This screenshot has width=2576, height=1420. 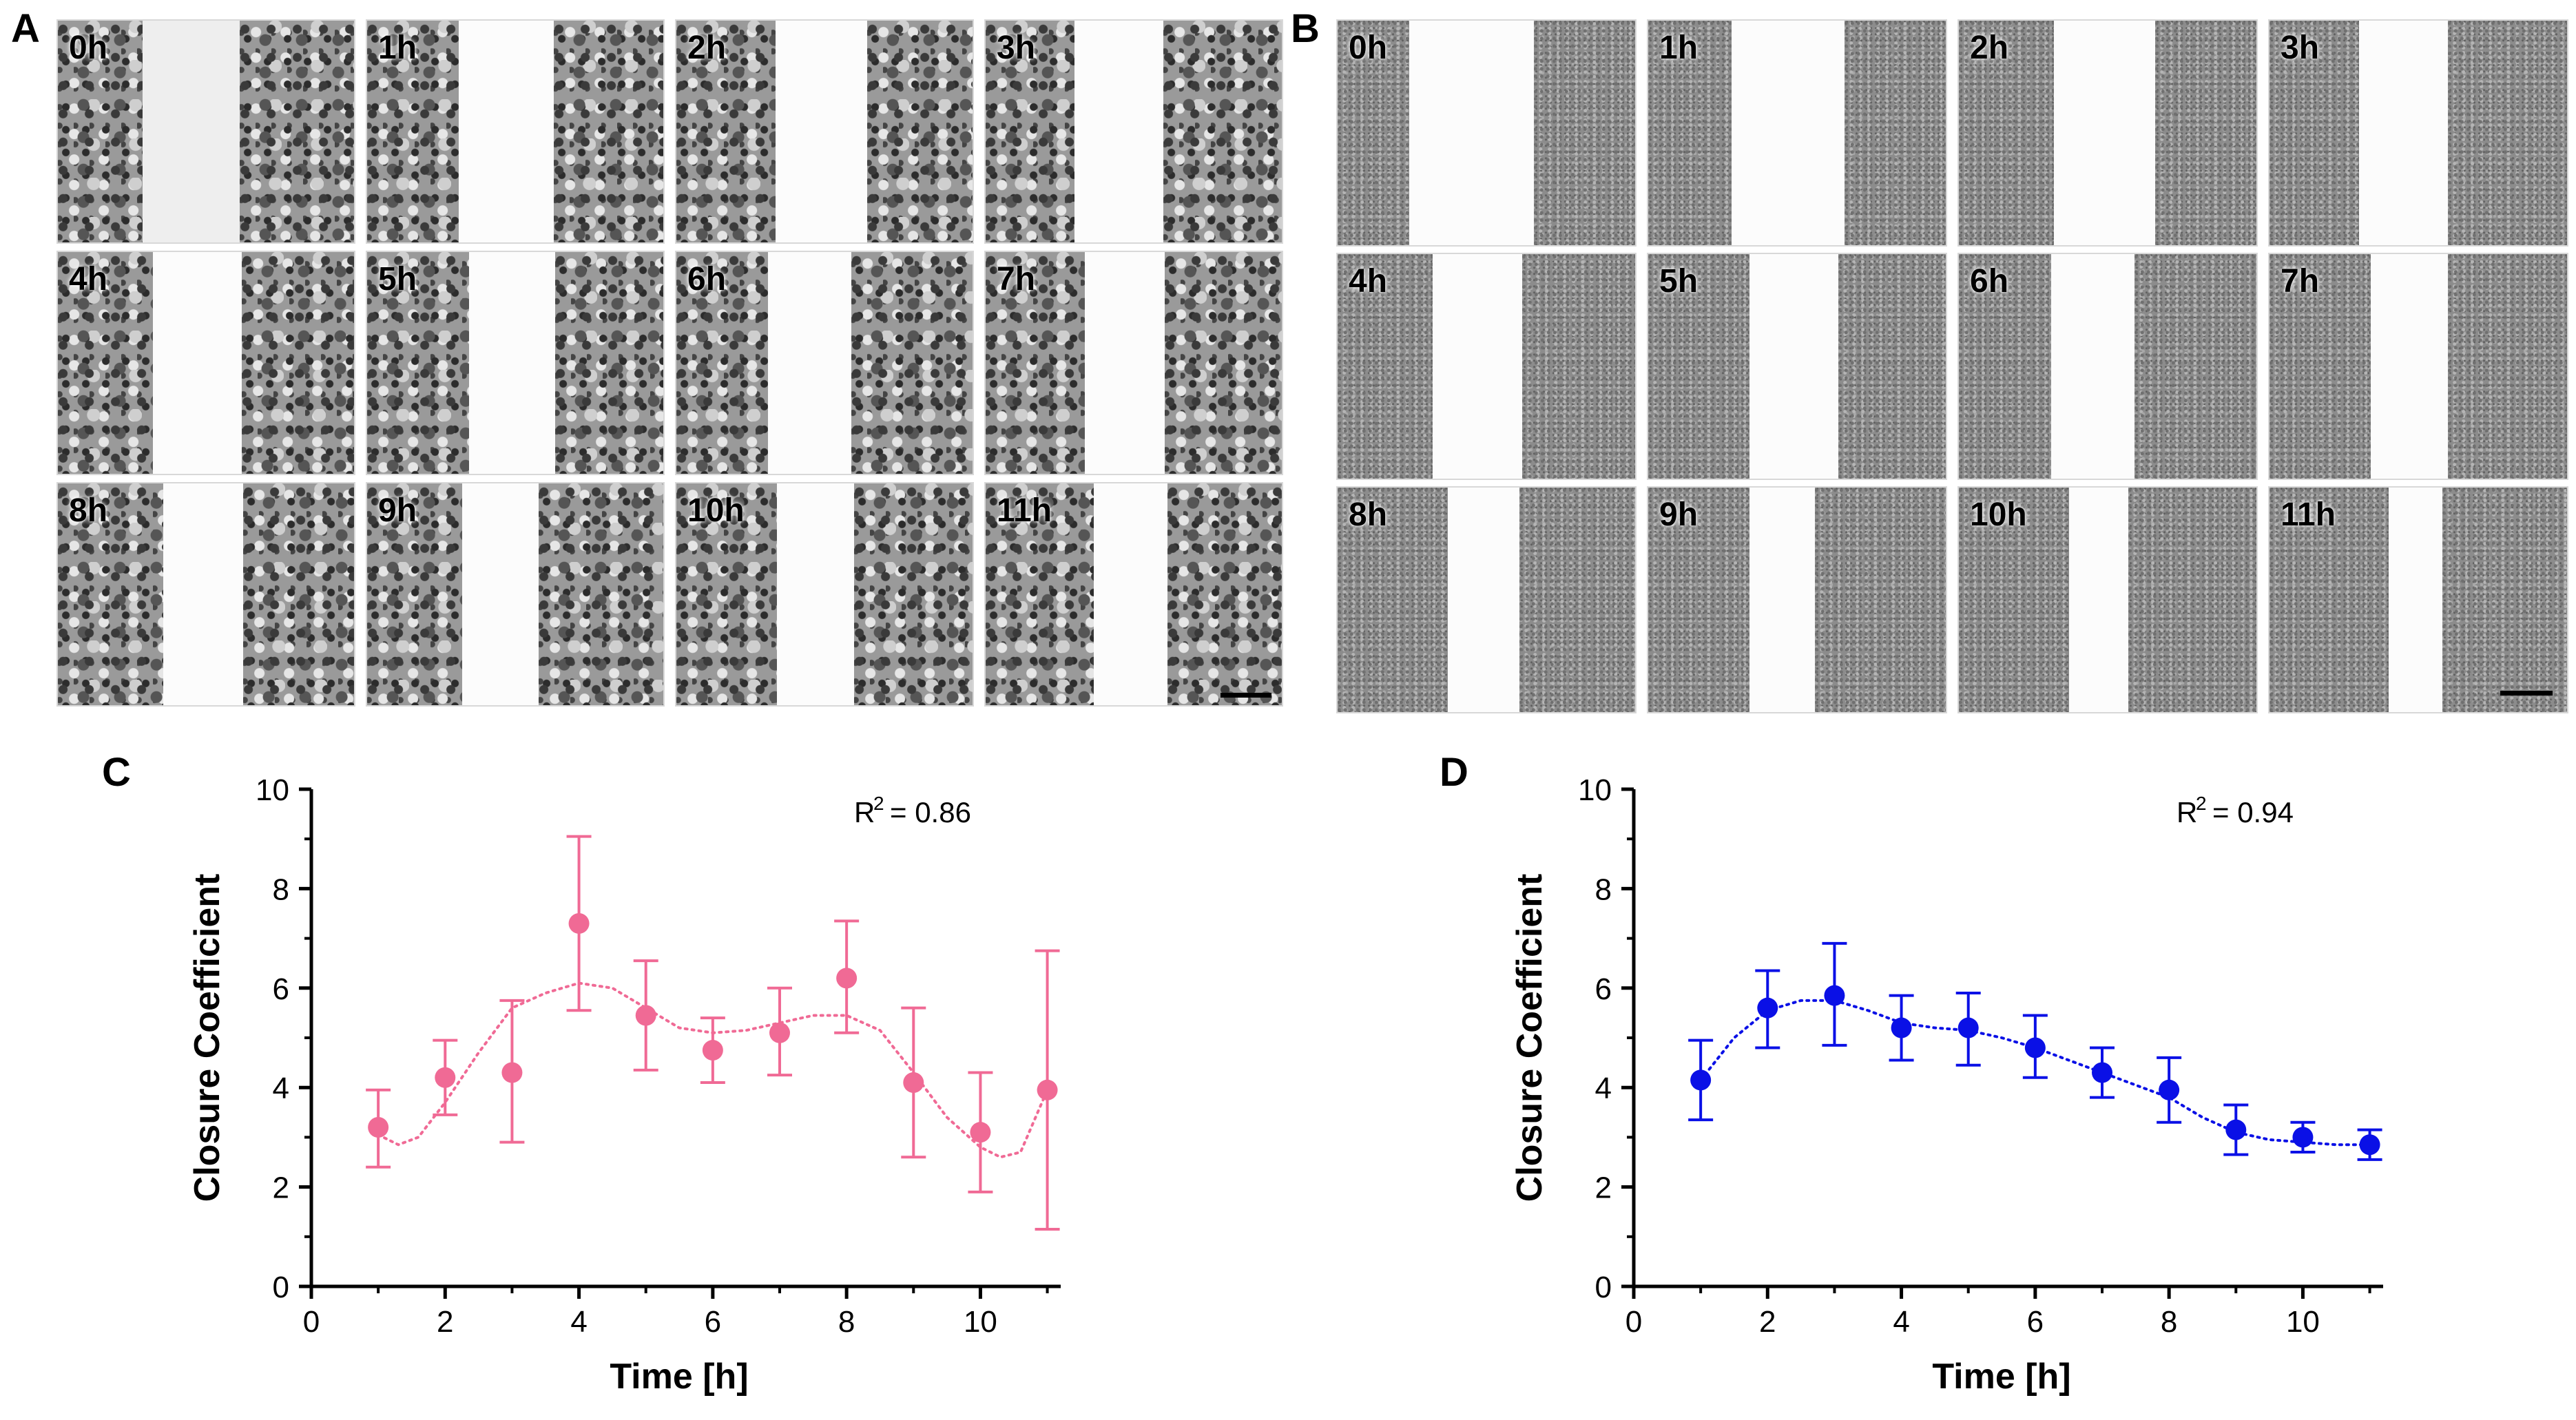 I want to click on r-squared-superscript: 2, so click(x=878, y=804).